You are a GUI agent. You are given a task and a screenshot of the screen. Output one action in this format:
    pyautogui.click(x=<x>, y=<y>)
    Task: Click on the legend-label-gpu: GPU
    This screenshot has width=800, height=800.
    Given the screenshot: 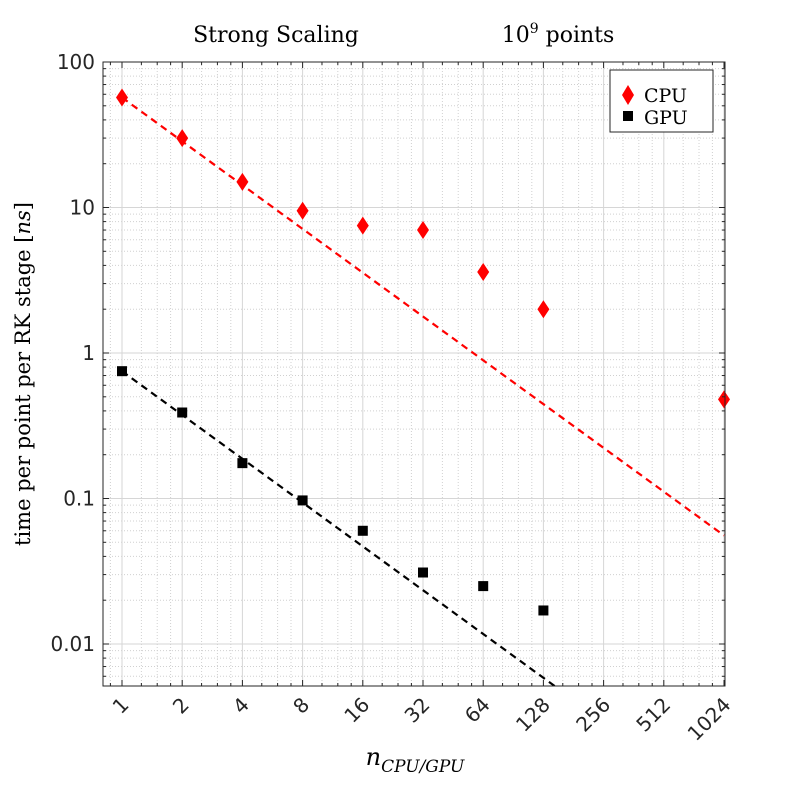 What is the action you would take?
    pyautogui.click(x=666, y=118)
    